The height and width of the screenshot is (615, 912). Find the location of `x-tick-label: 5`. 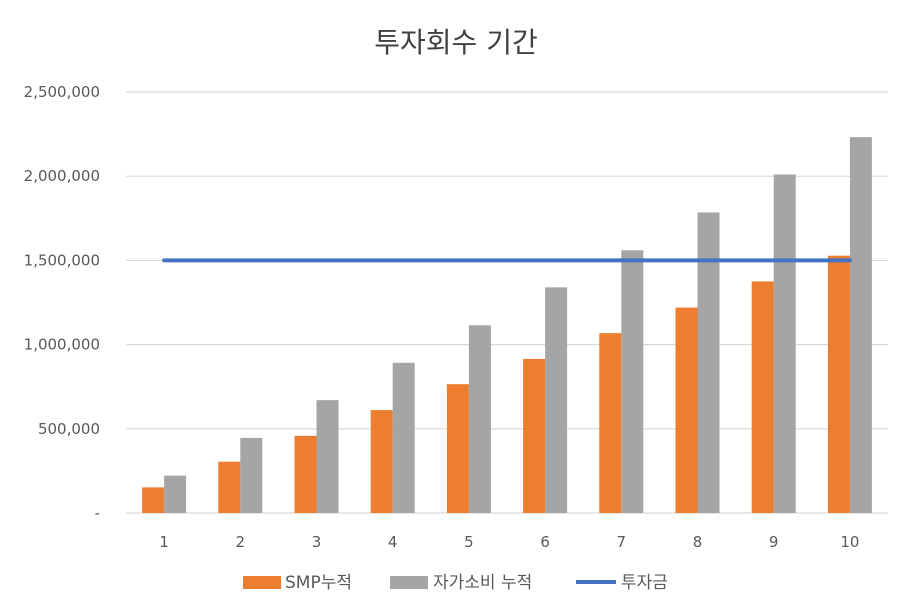

x-tick-label: 5 is located at coordinates (469, 542).